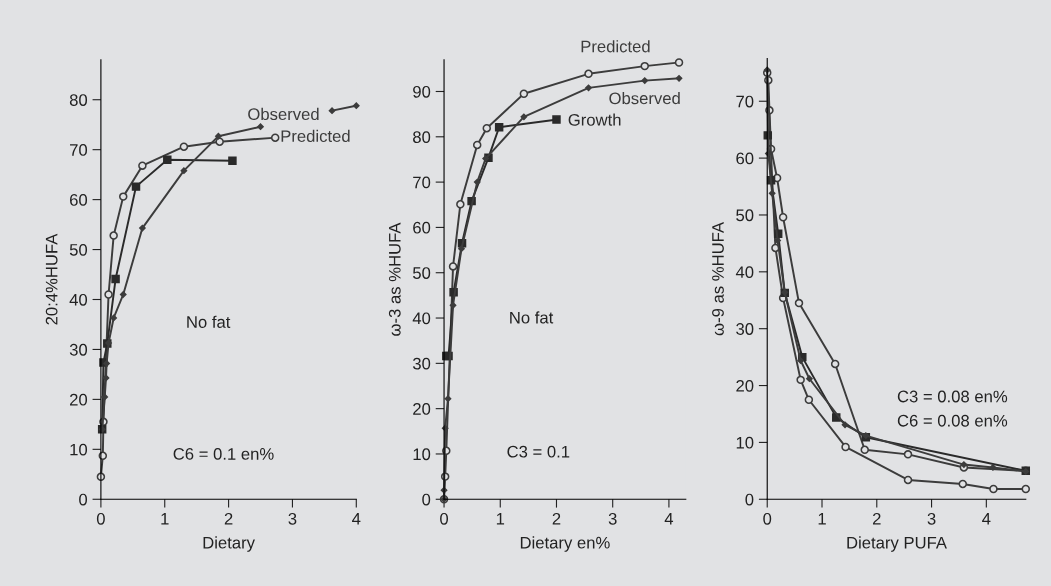 This screenshot has width=1051, height=586. I want to click on x-axis-title: Dietary, so click(229, 544).